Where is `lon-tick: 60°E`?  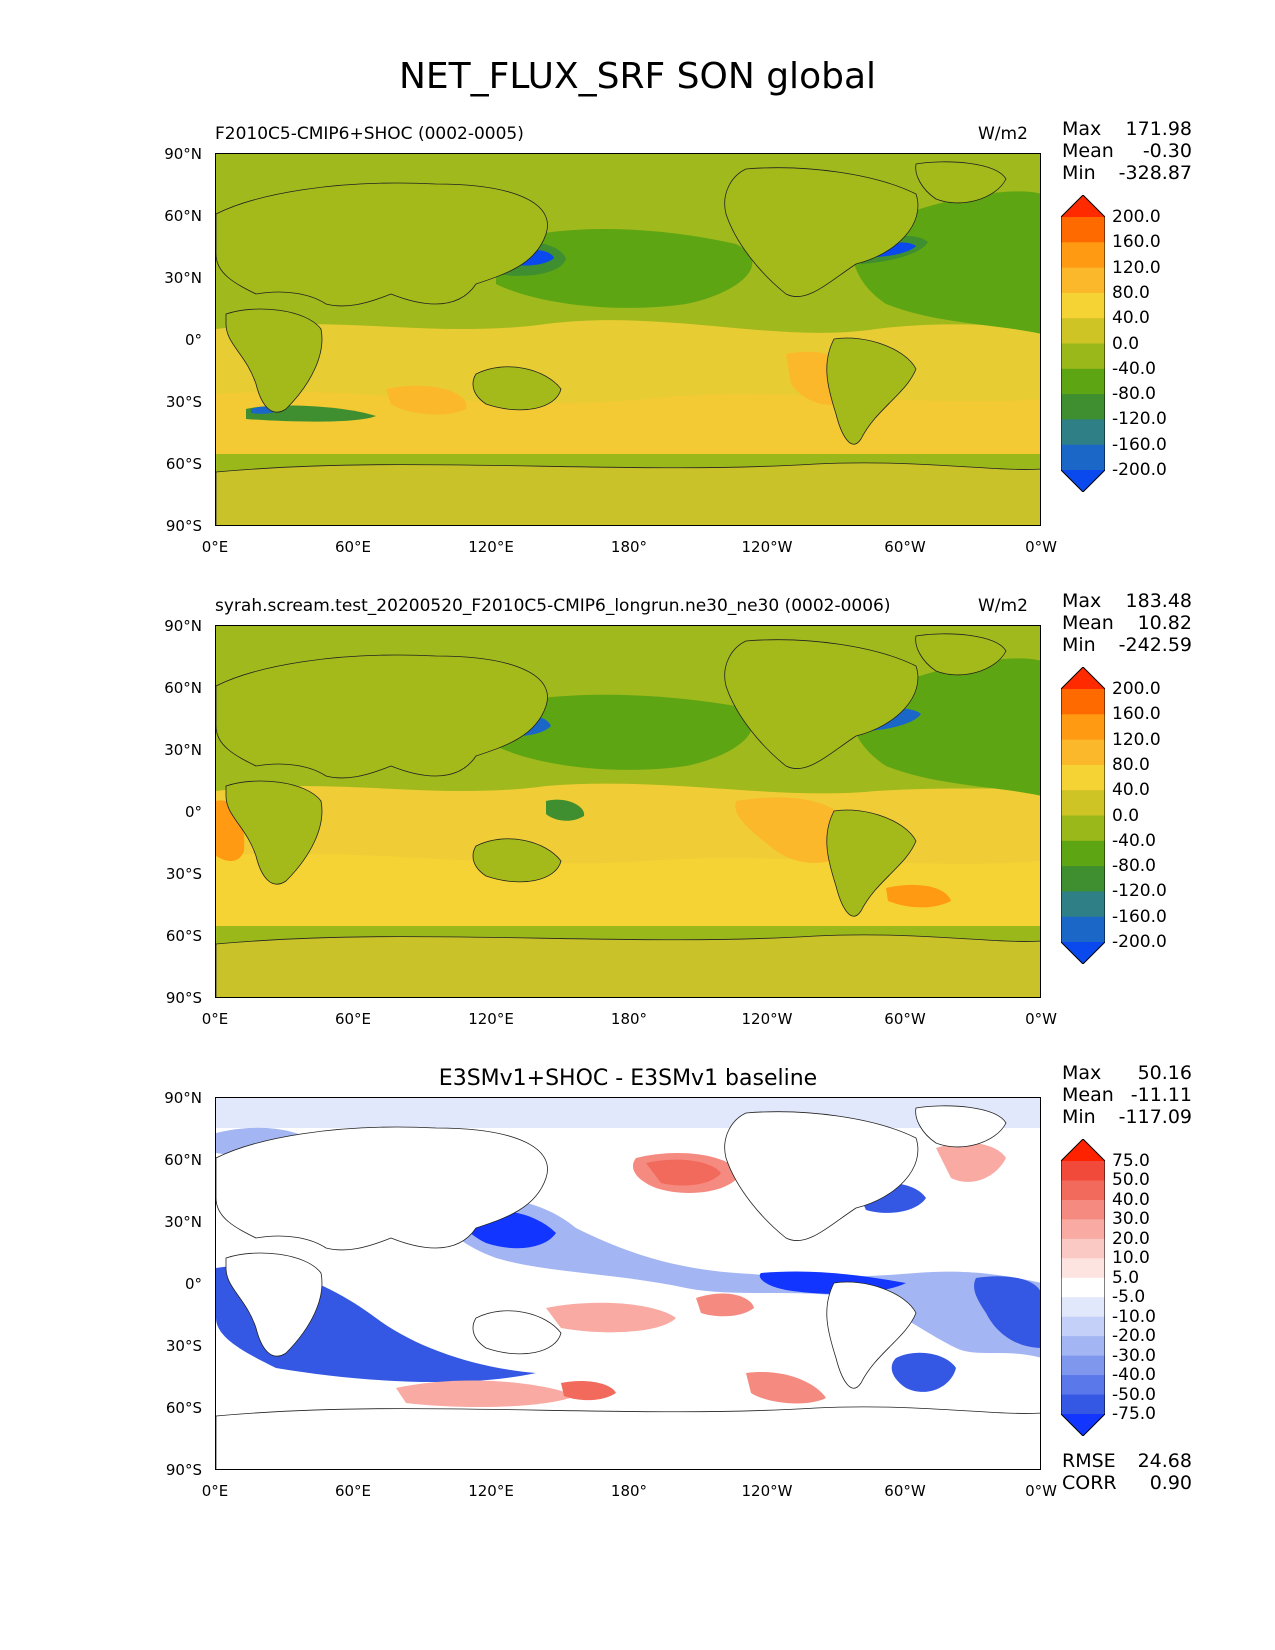 lon-tick: 60°E is located at coordinates (353, 547).